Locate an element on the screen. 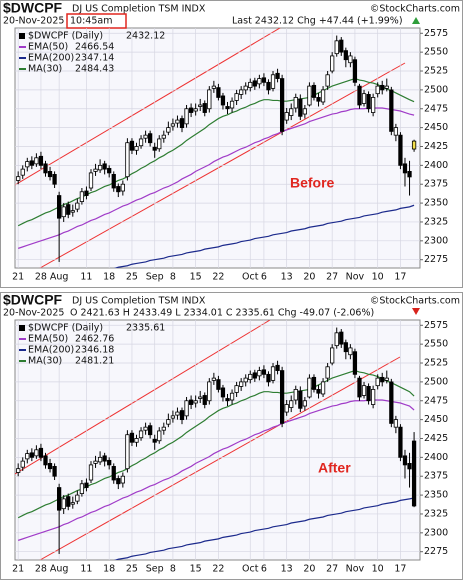 The image size is (463, 580). y-tick-label: 2400 is located at coordinates (436, 165).